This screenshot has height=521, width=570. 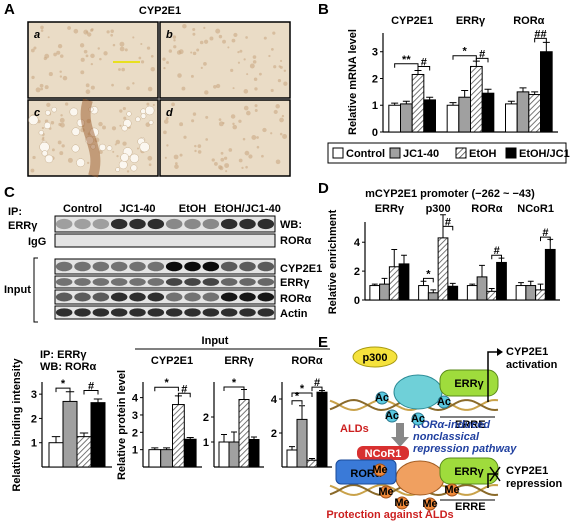 I want to click on blot-label: IgG, so click(x=37, y=242).